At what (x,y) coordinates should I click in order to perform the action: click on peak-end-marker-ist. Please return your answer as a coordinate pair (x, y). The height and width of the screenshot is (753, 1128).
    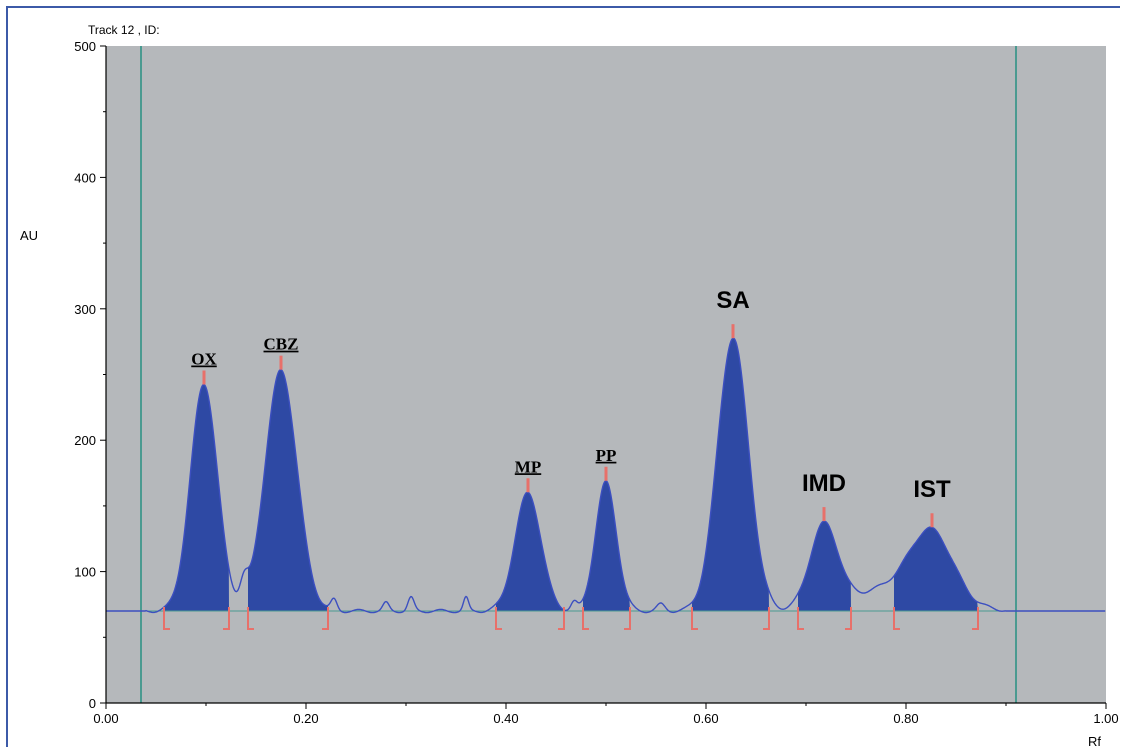
    Looking at the image, I should click on (975, 619).